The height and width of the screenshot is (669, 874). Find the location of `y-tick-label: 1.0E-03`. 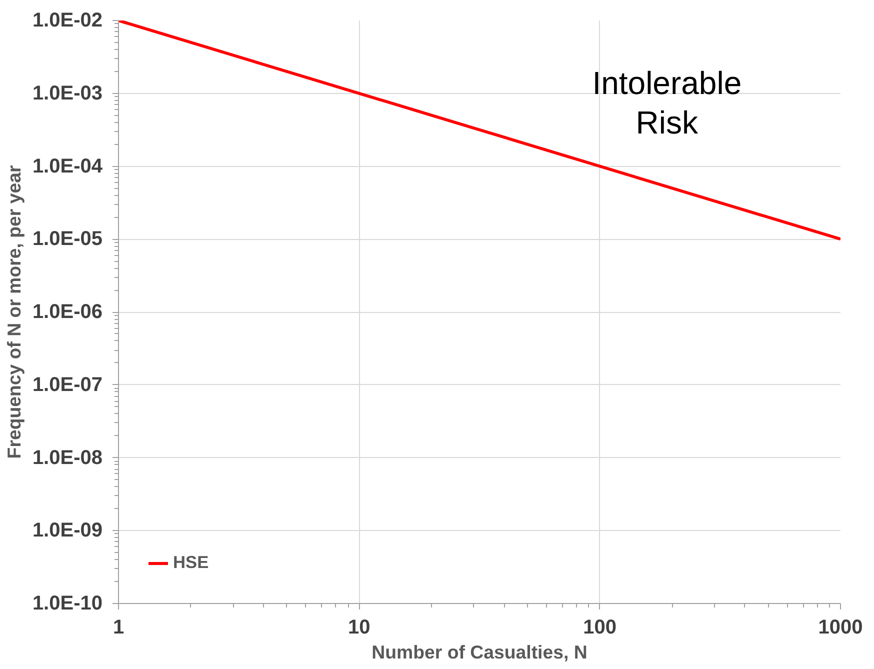

y-tick-label: 1.0E-03 is located at coordinates (67, 93).